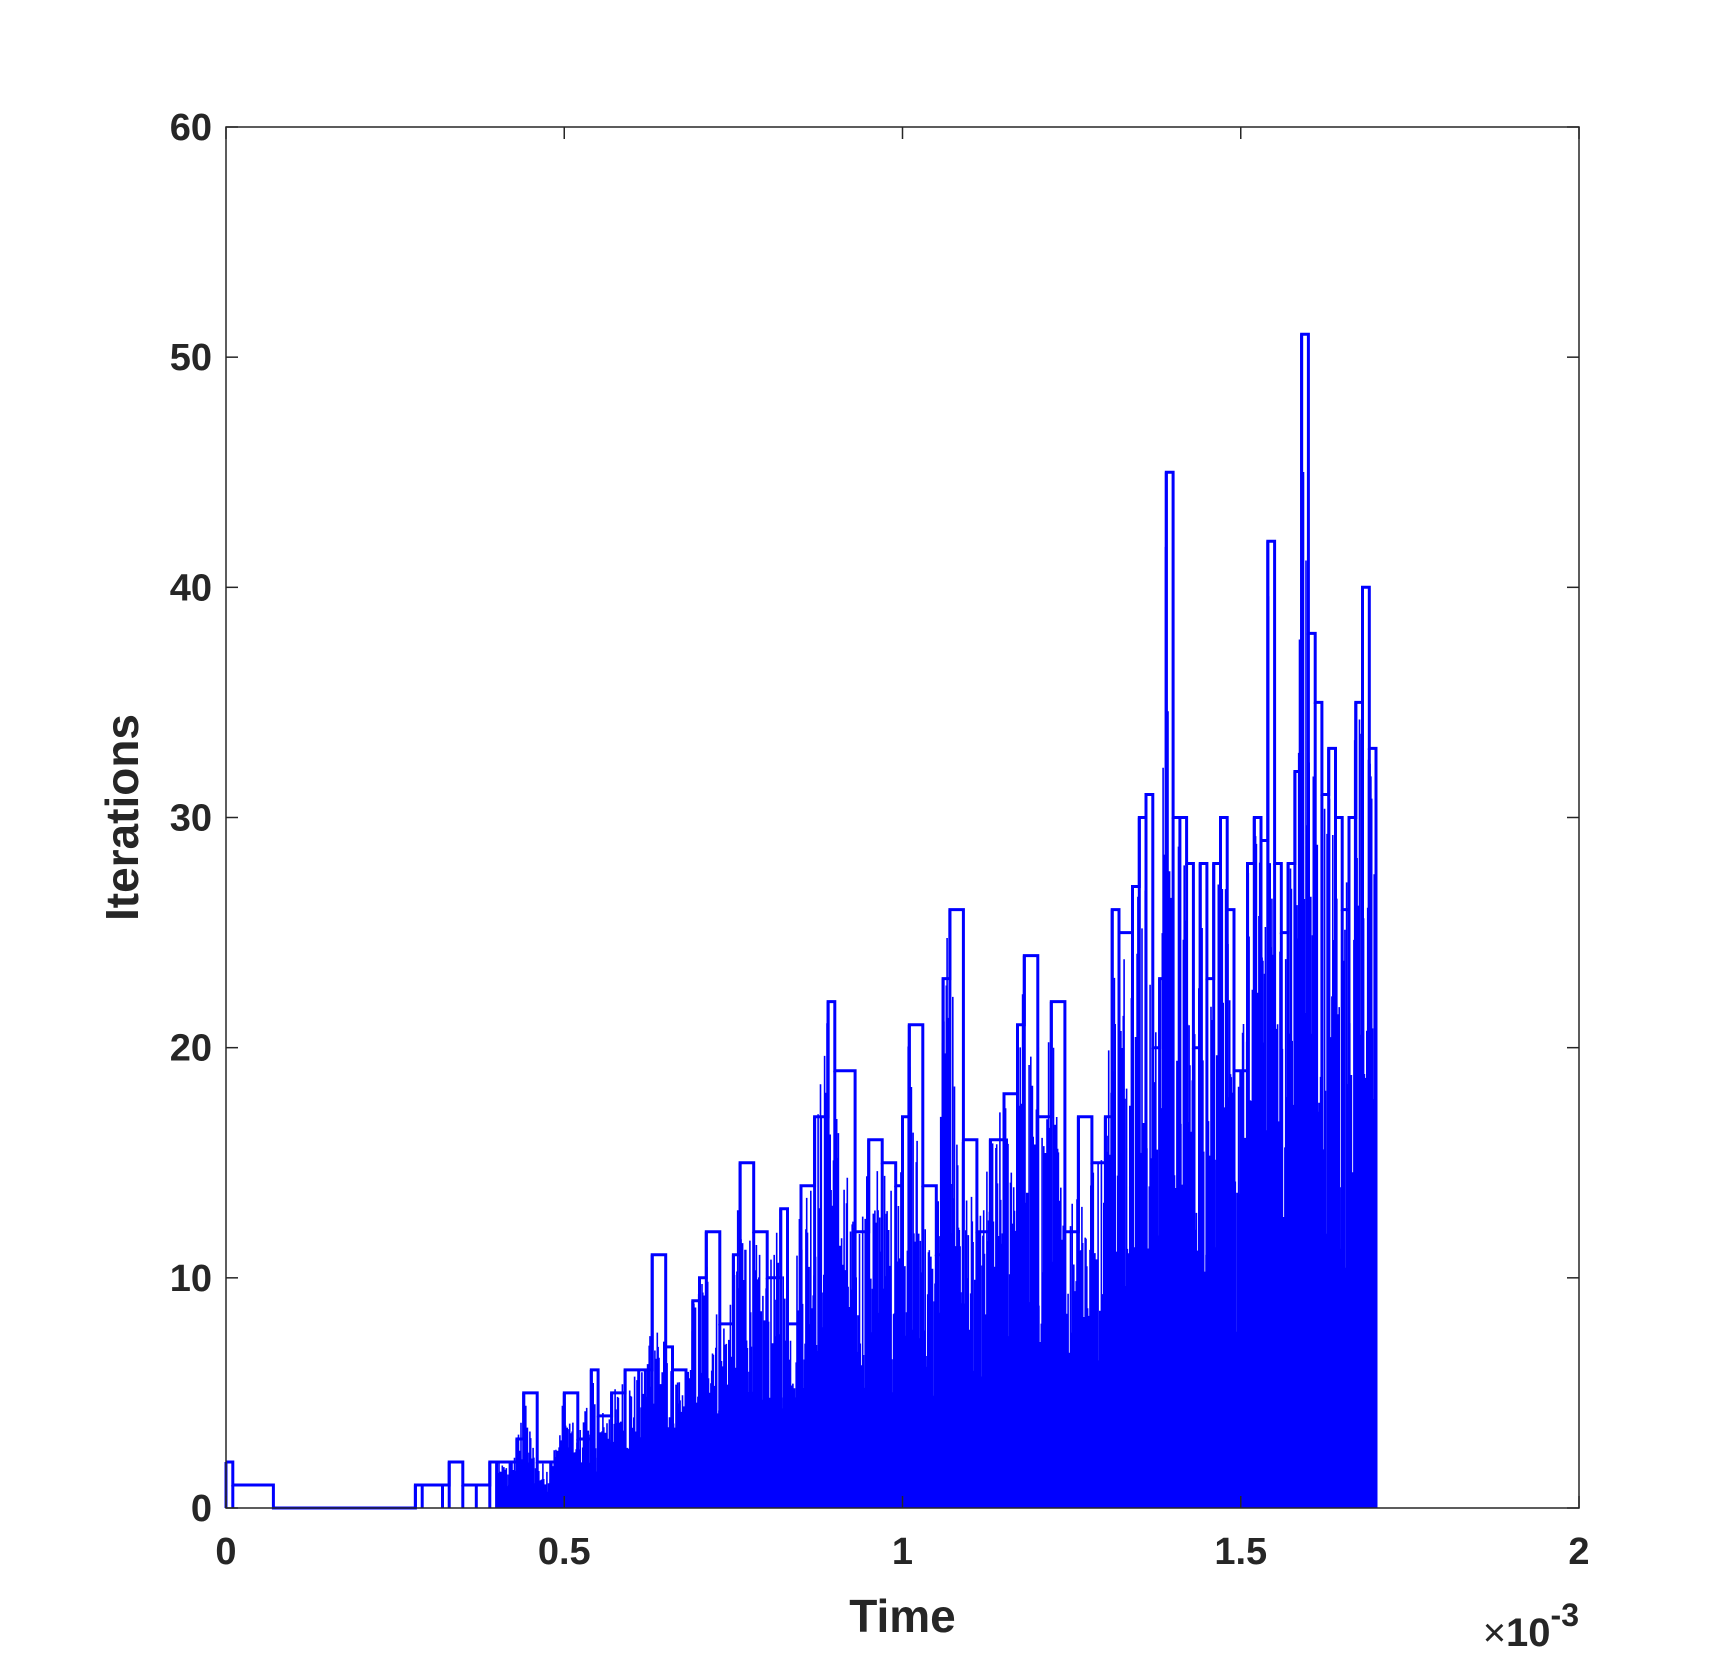  I want to click on x-tick-label: 1, so click(902, 1552).